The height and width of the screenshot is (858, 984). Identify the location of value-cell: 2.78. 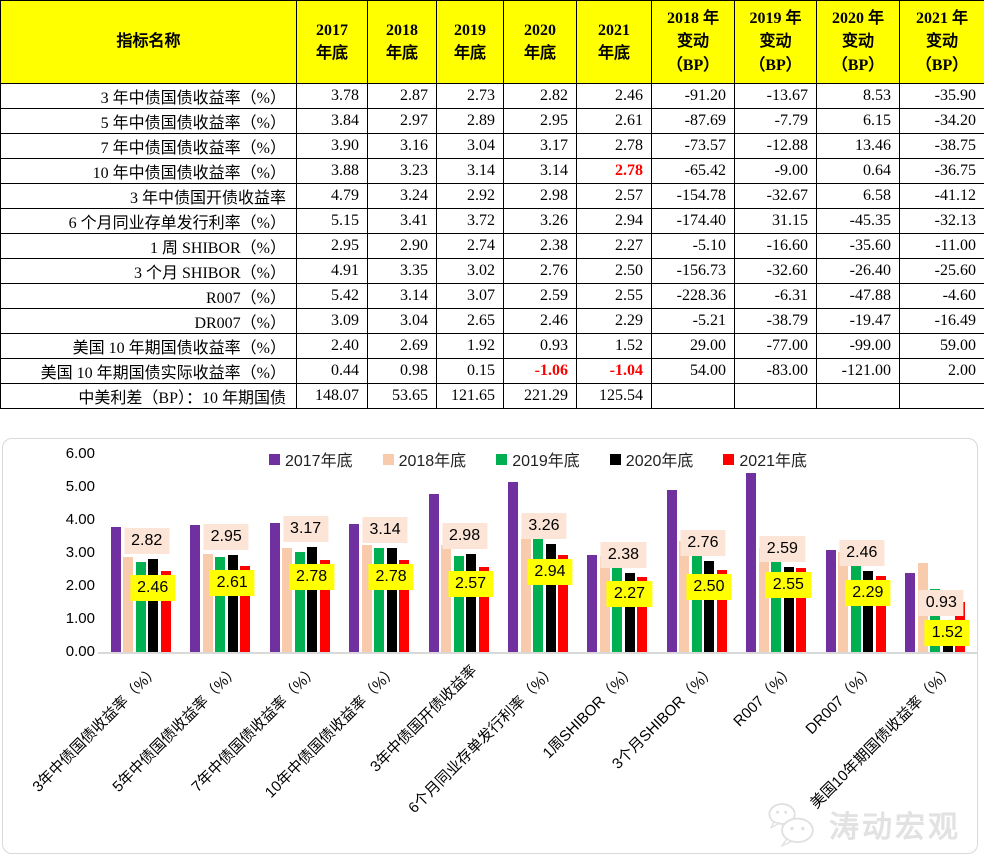
(614, 171).